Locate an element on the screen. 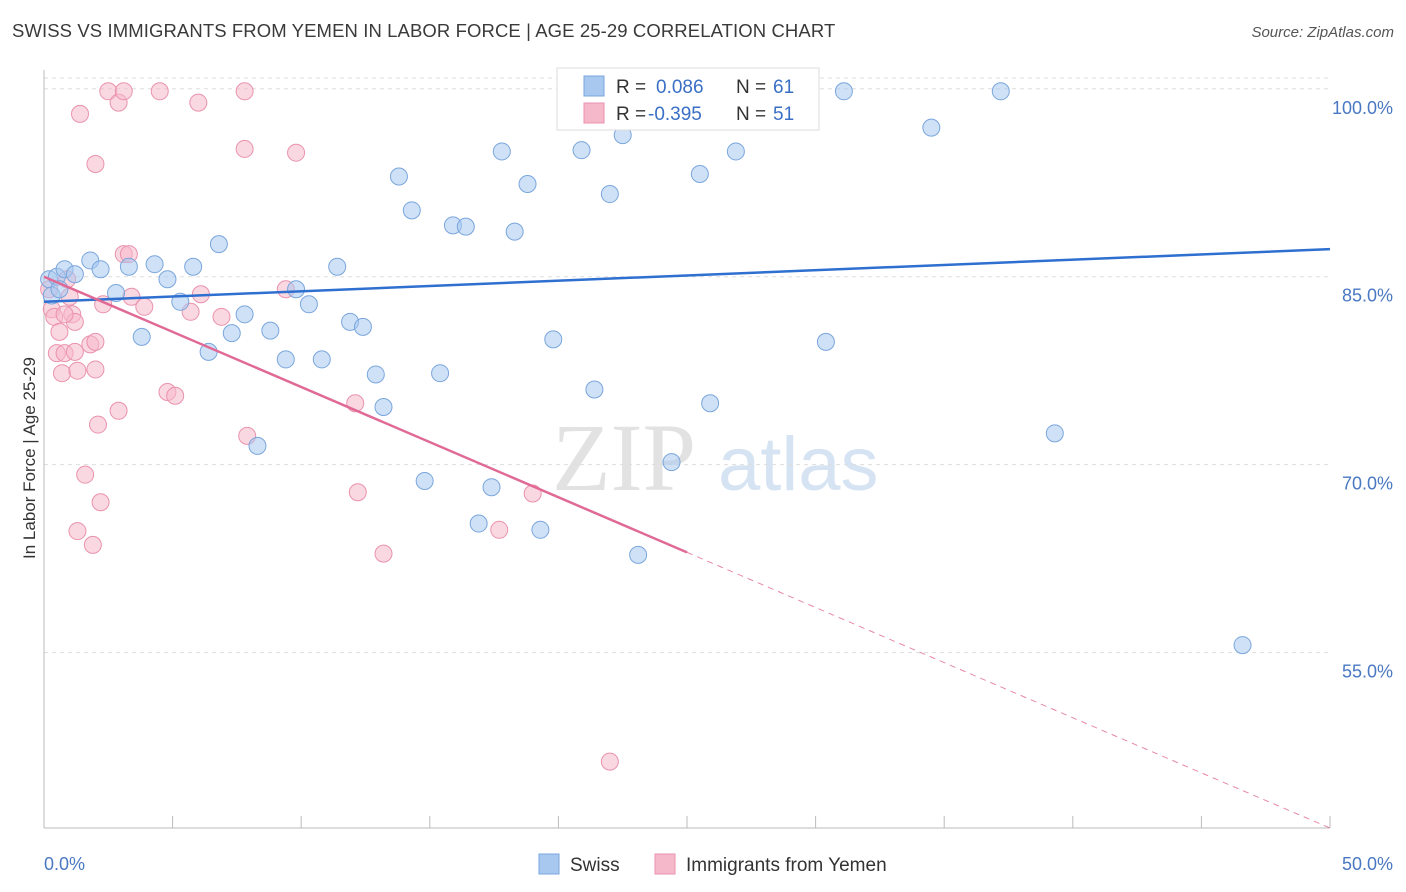  bottom-legend-label-yemen: Immigrants from Yemen is located at coordinates (786, 865).